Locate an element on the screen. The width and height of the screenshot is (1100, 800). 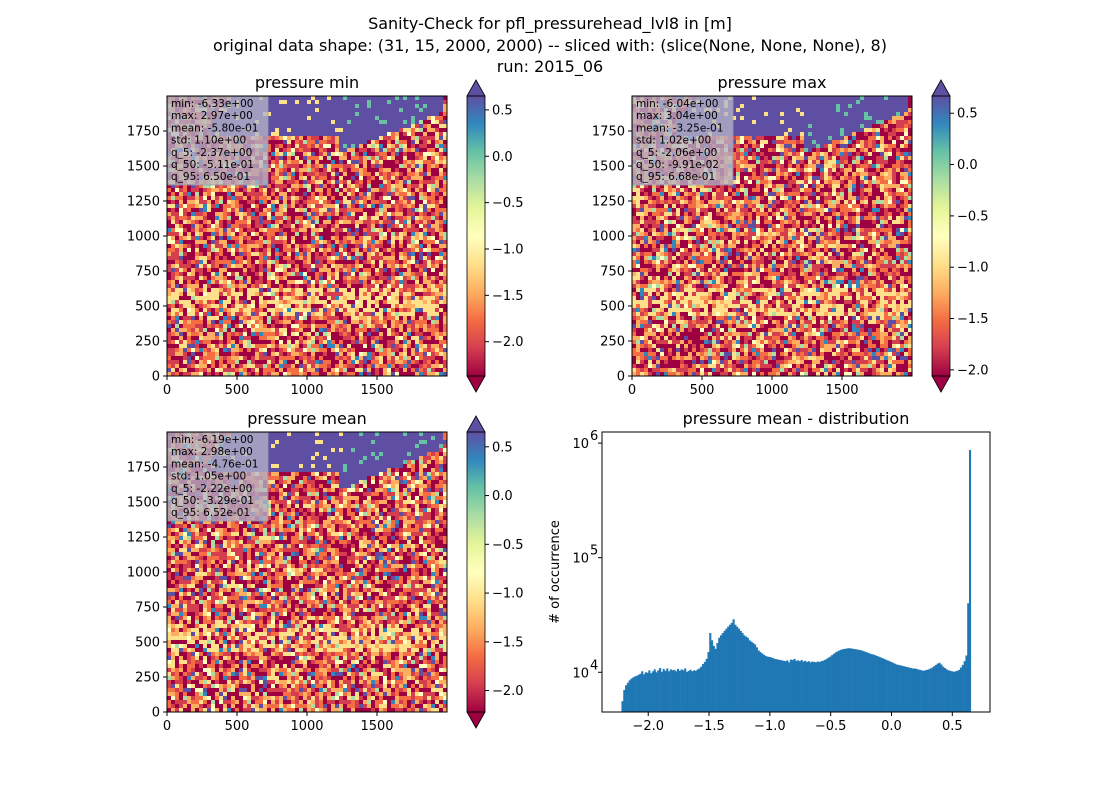
colorbar: −2.0 −1.5 −1.0 −0.5 0.0 0.5 is located at coordinates (495, 572).